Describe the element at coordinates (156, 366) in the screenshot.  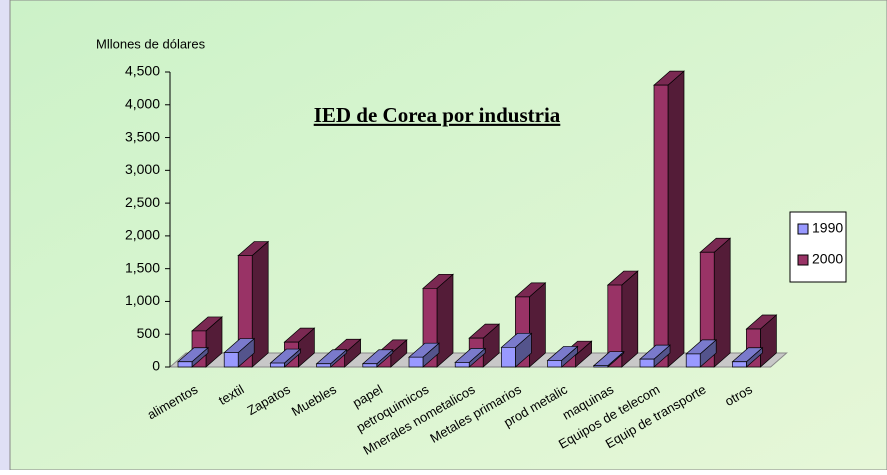
I see `y-tick-label: 0` at that location.